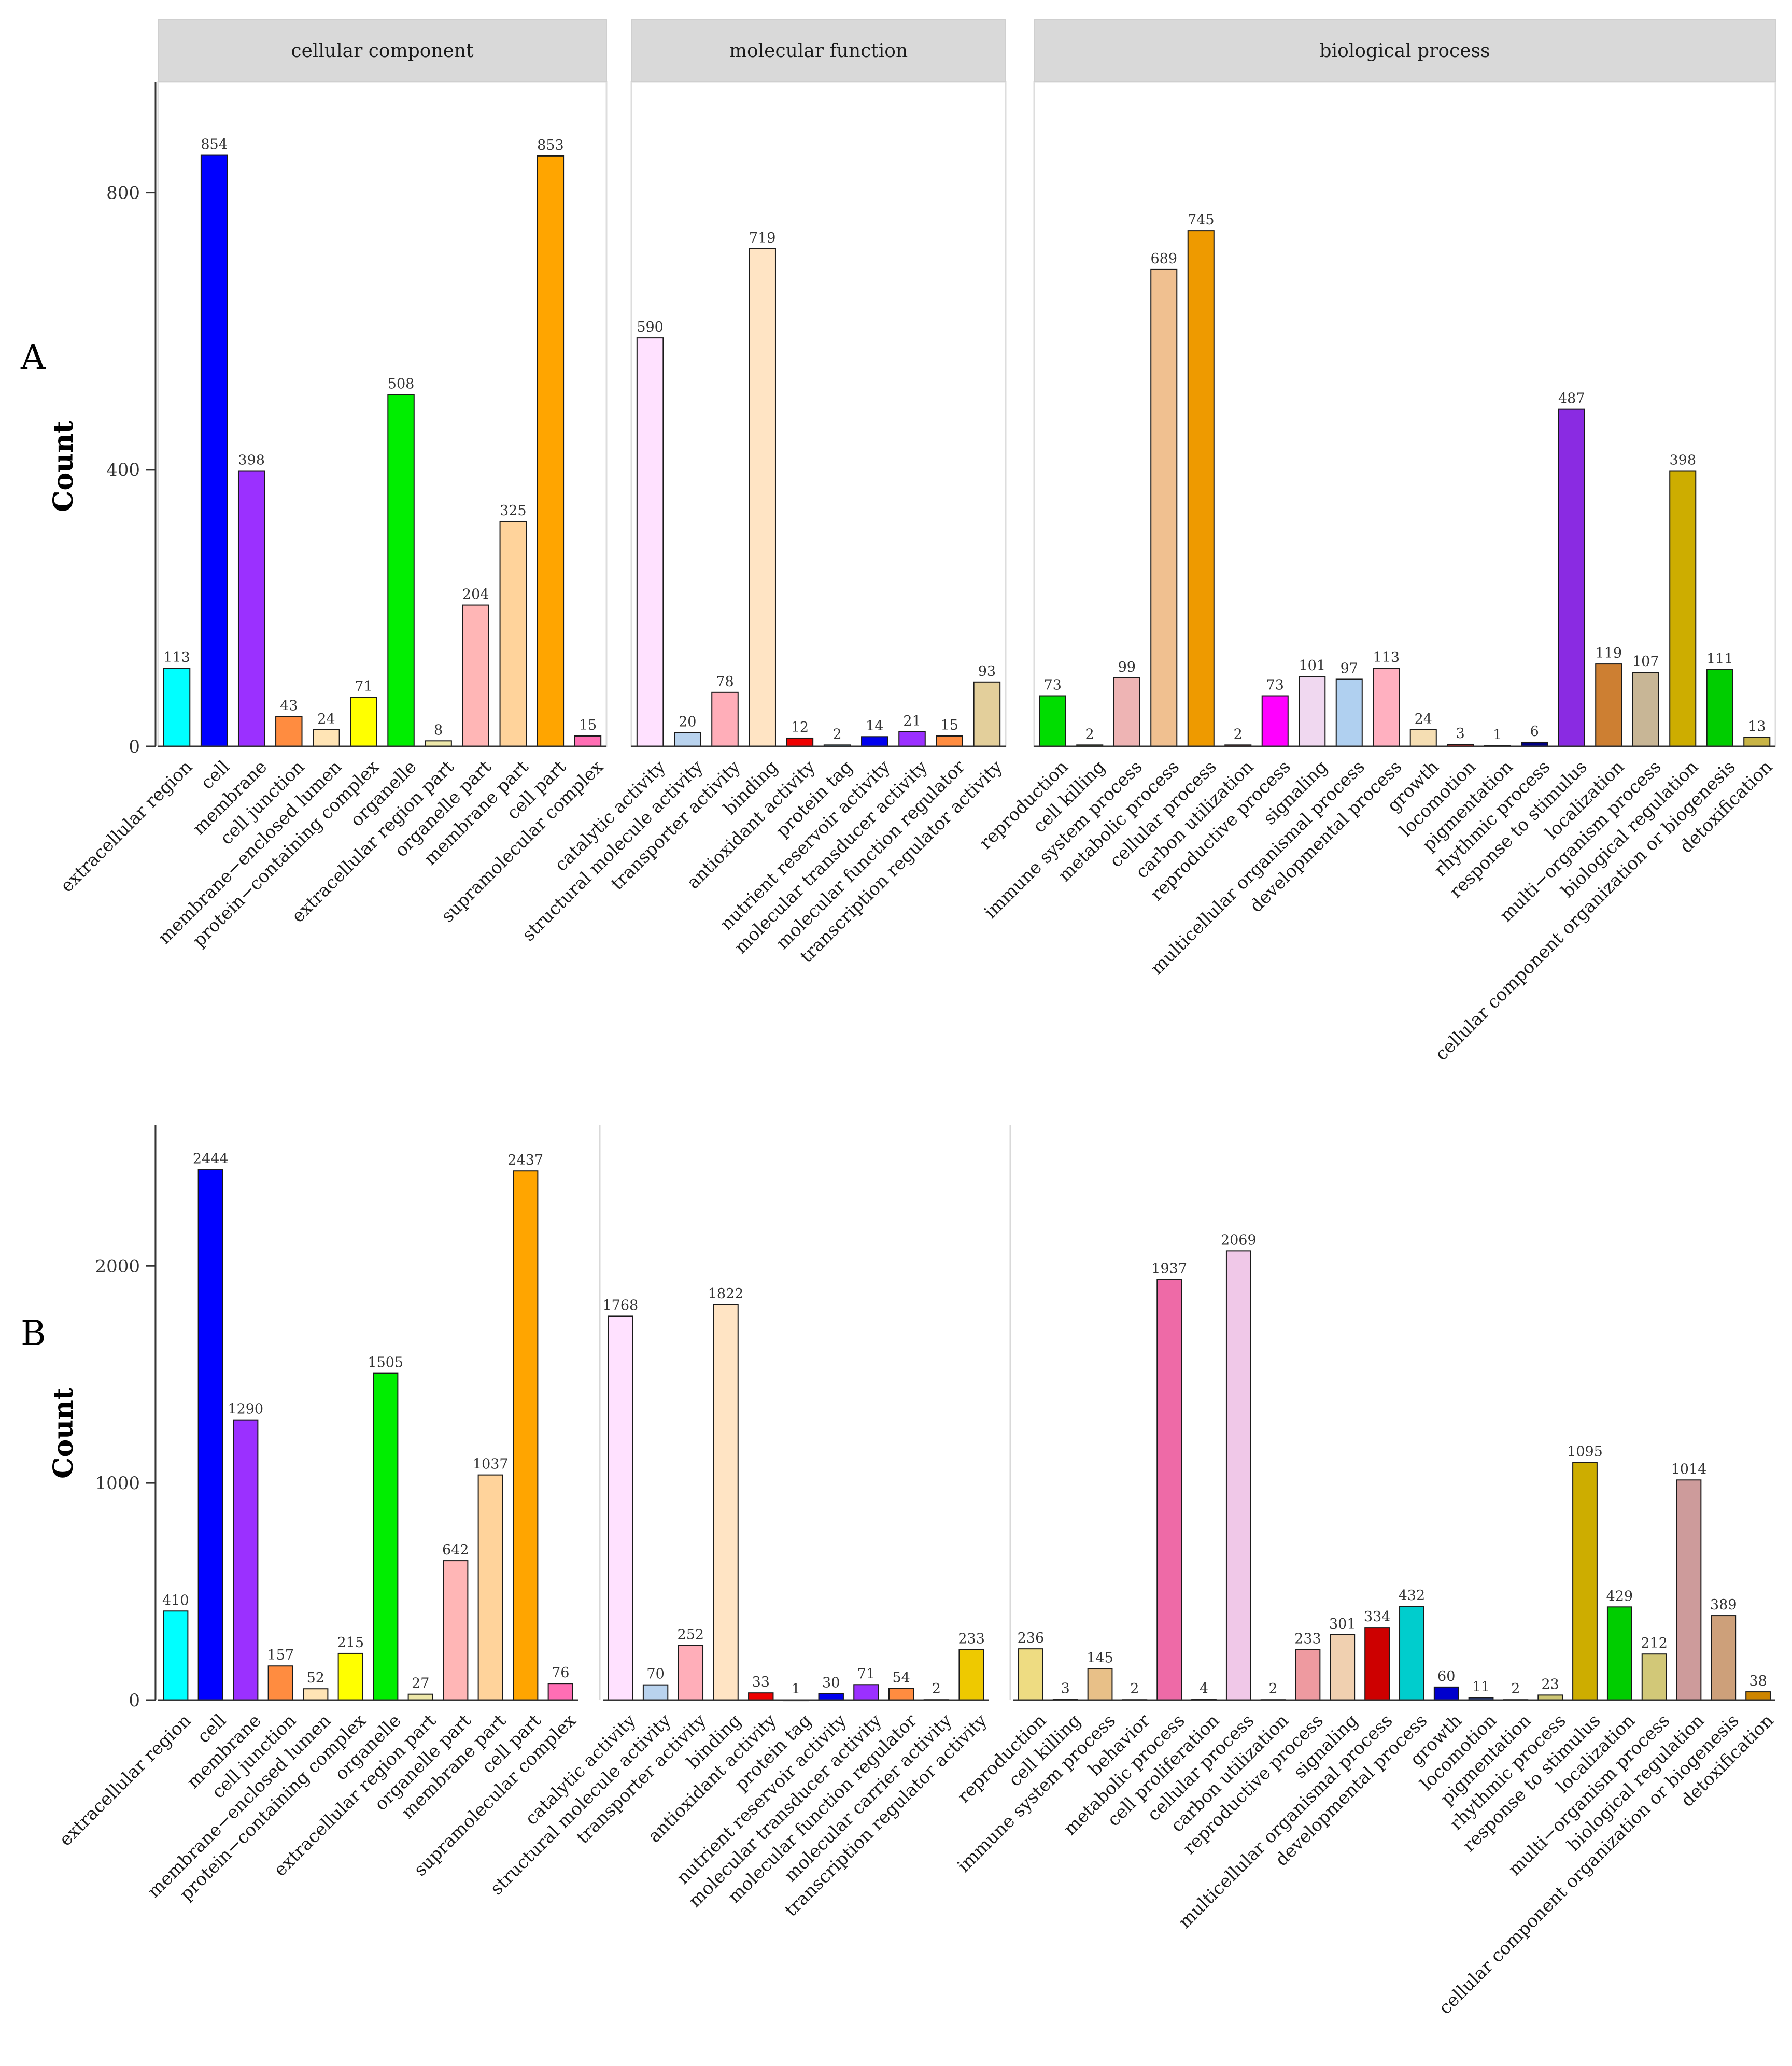 This screenshot has height=2066, width=1792. Describe the element at coordinates (1377, 1617) in the screenshot. I see `panel-b-value-label: 334` at that location.